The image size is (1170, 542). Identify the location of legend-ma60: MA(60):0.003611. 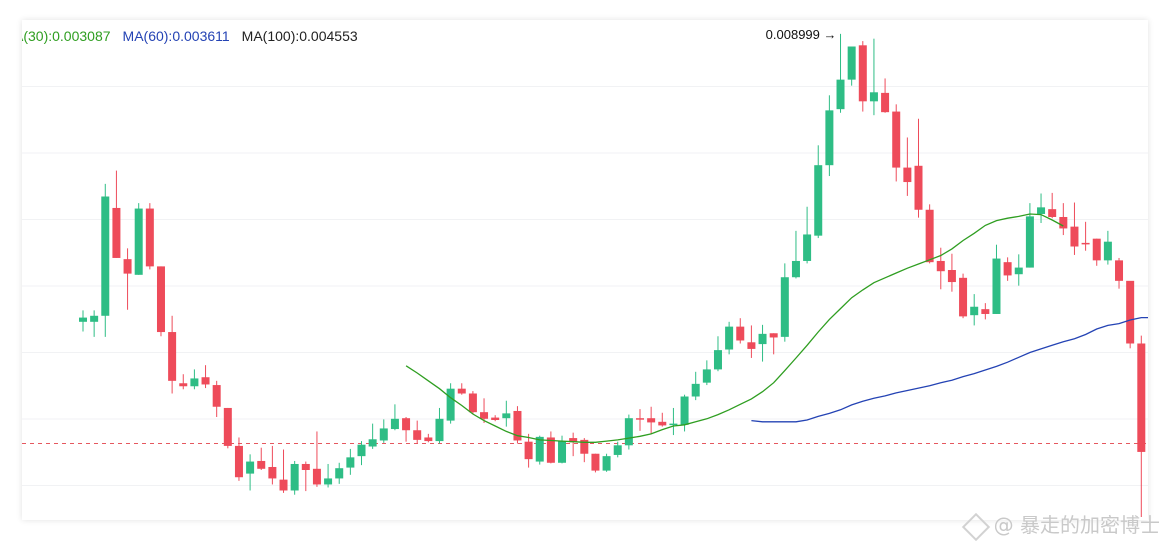
(176, 36).